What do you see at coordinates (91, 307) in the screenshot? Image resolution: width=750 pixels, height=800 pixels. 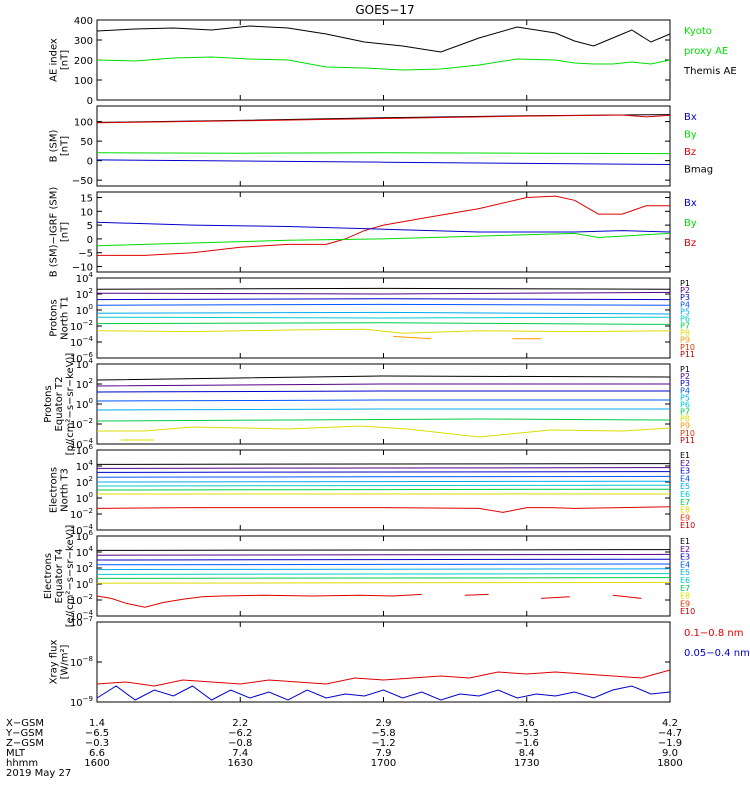 I see `y-tick-exponent: 0` at bounding box center [91, 307].